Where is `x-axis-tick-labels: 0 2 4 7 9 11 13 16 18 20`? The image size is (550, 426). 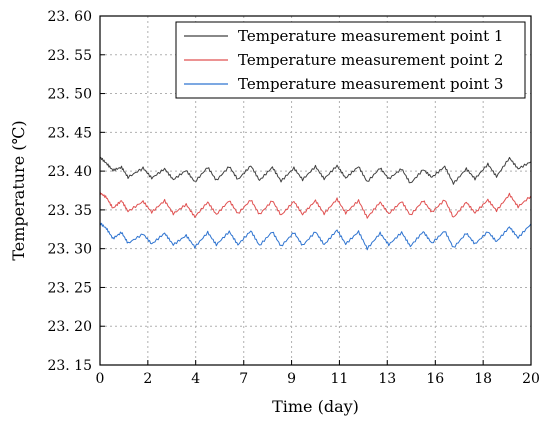
x-axis-tick-labels: 0 2 4 7 9 11 13 16 18 20 is located at coordinates (318, 379).